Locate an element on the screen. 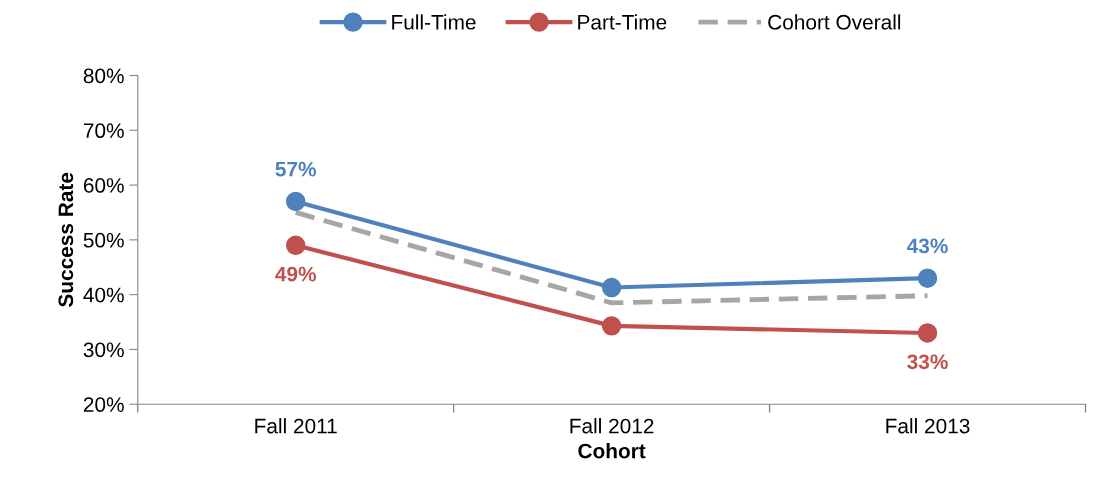 This screenshot has height=487, width=1102. x-axis-title: Cohort is located at coordinates (612, 451).